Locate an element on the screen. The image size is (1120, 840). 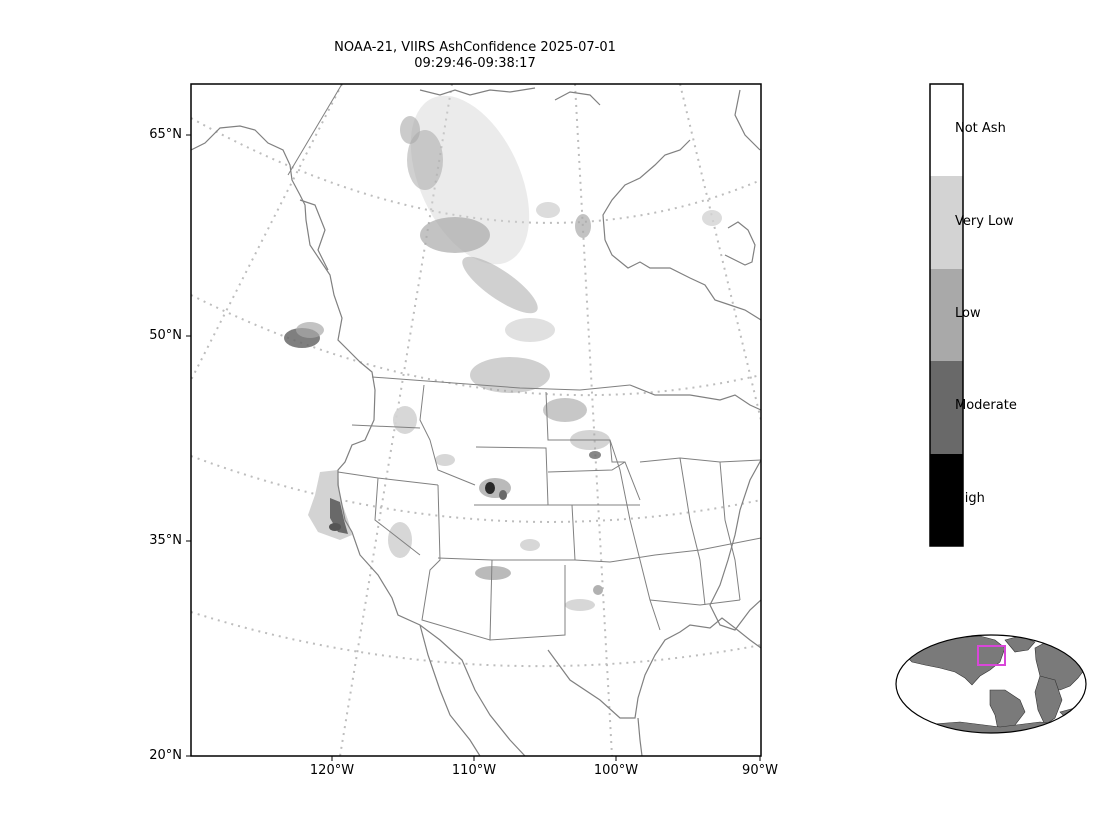
colorbar-label-not-ash: Not Ash is located at coordinates (980, 128).